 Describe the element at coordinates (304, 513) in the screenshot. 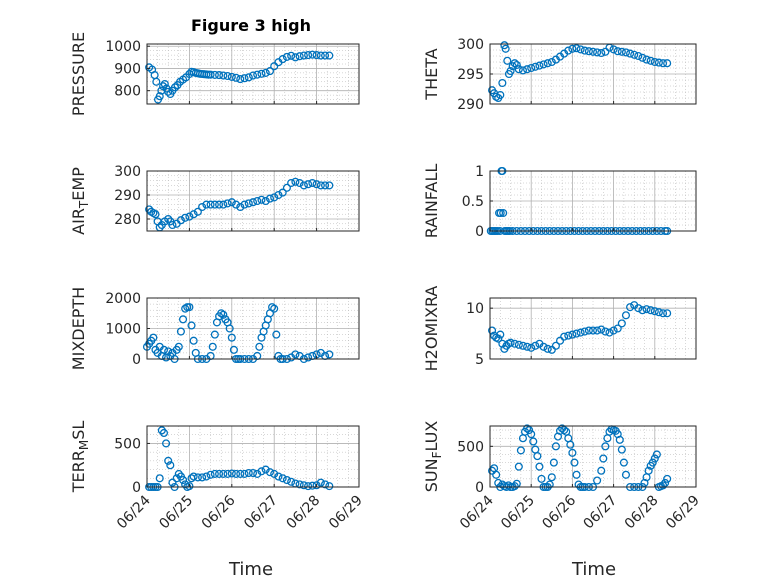

I see `x-tick-label: 06/28` at that location.